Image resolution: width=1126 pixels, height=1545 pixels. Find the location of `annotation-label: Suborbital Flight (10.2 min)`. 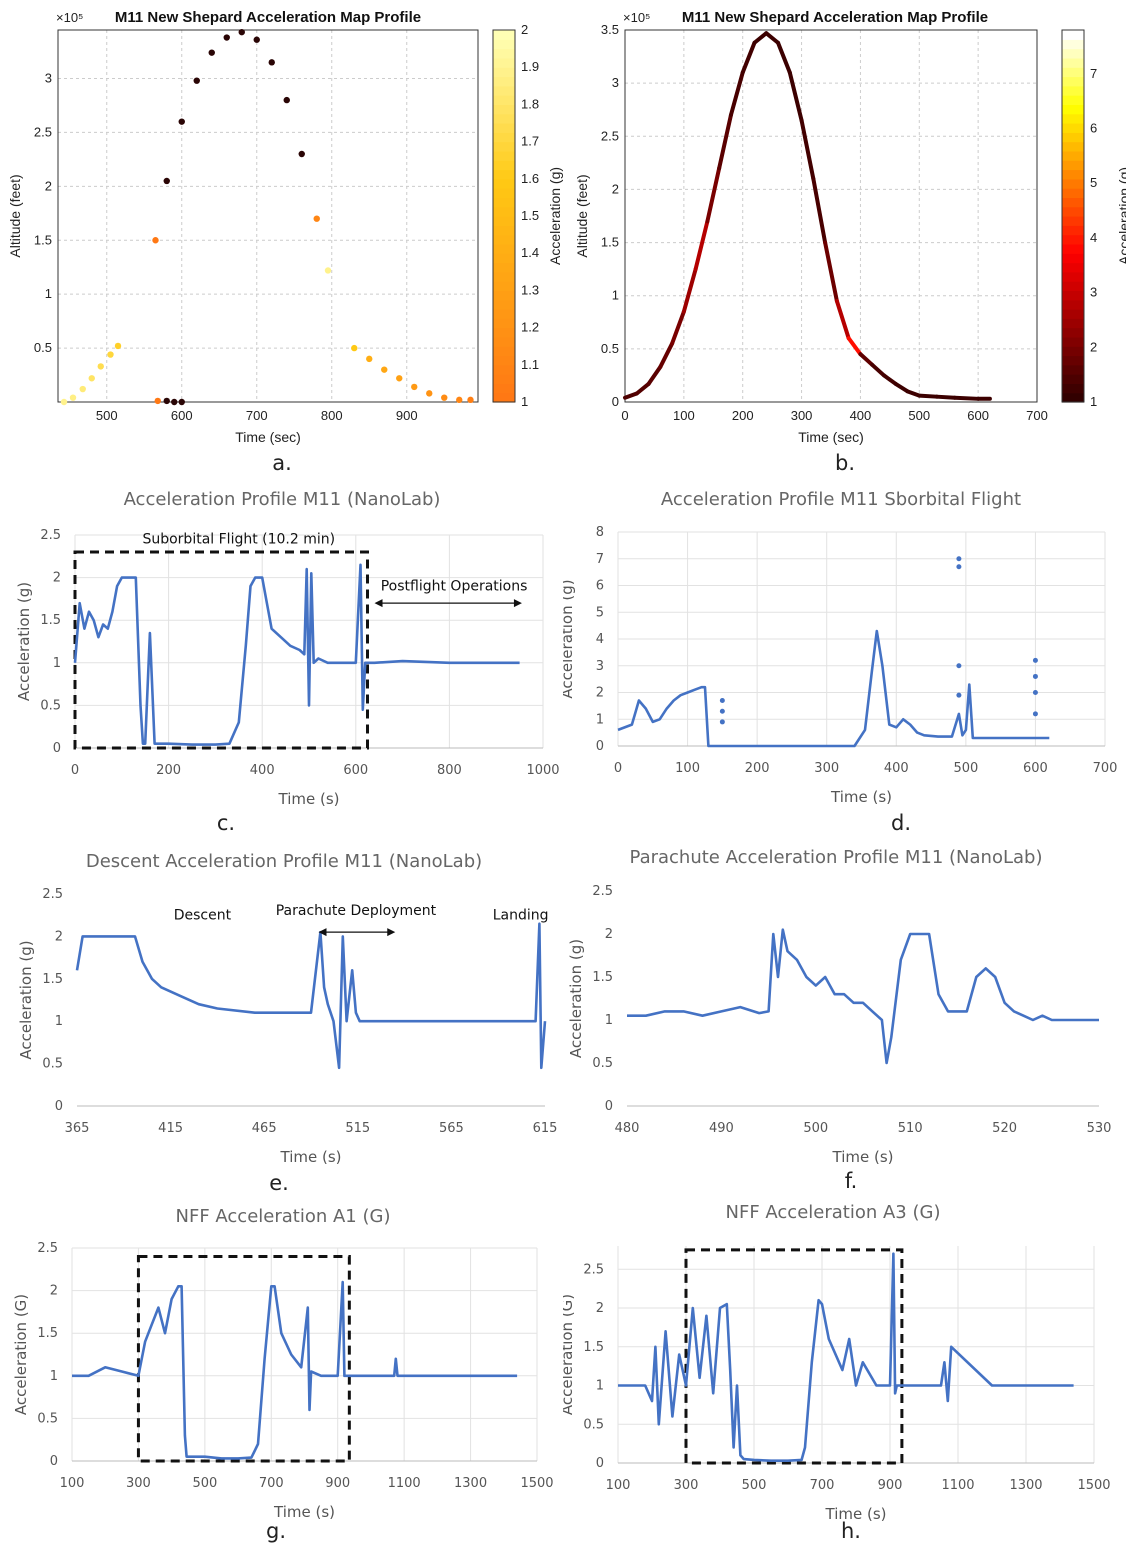

annotation-label: Suborbital Flight (10.2 min) is located at coordinates (238, 540).